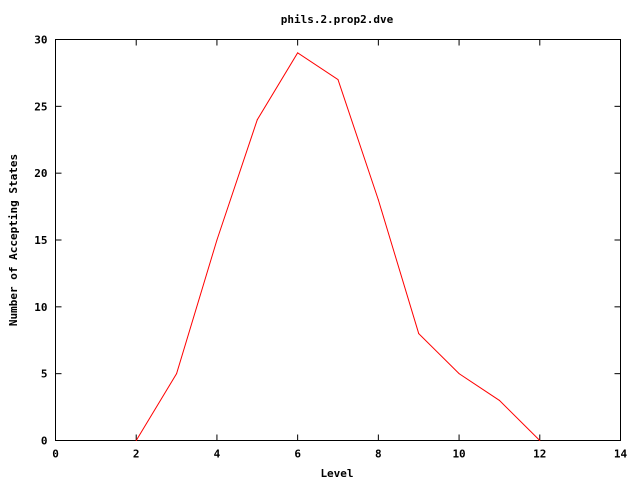 This screenshot has width=640, height=485. I want to click on x-tick-label: 8, so click(378, 454).